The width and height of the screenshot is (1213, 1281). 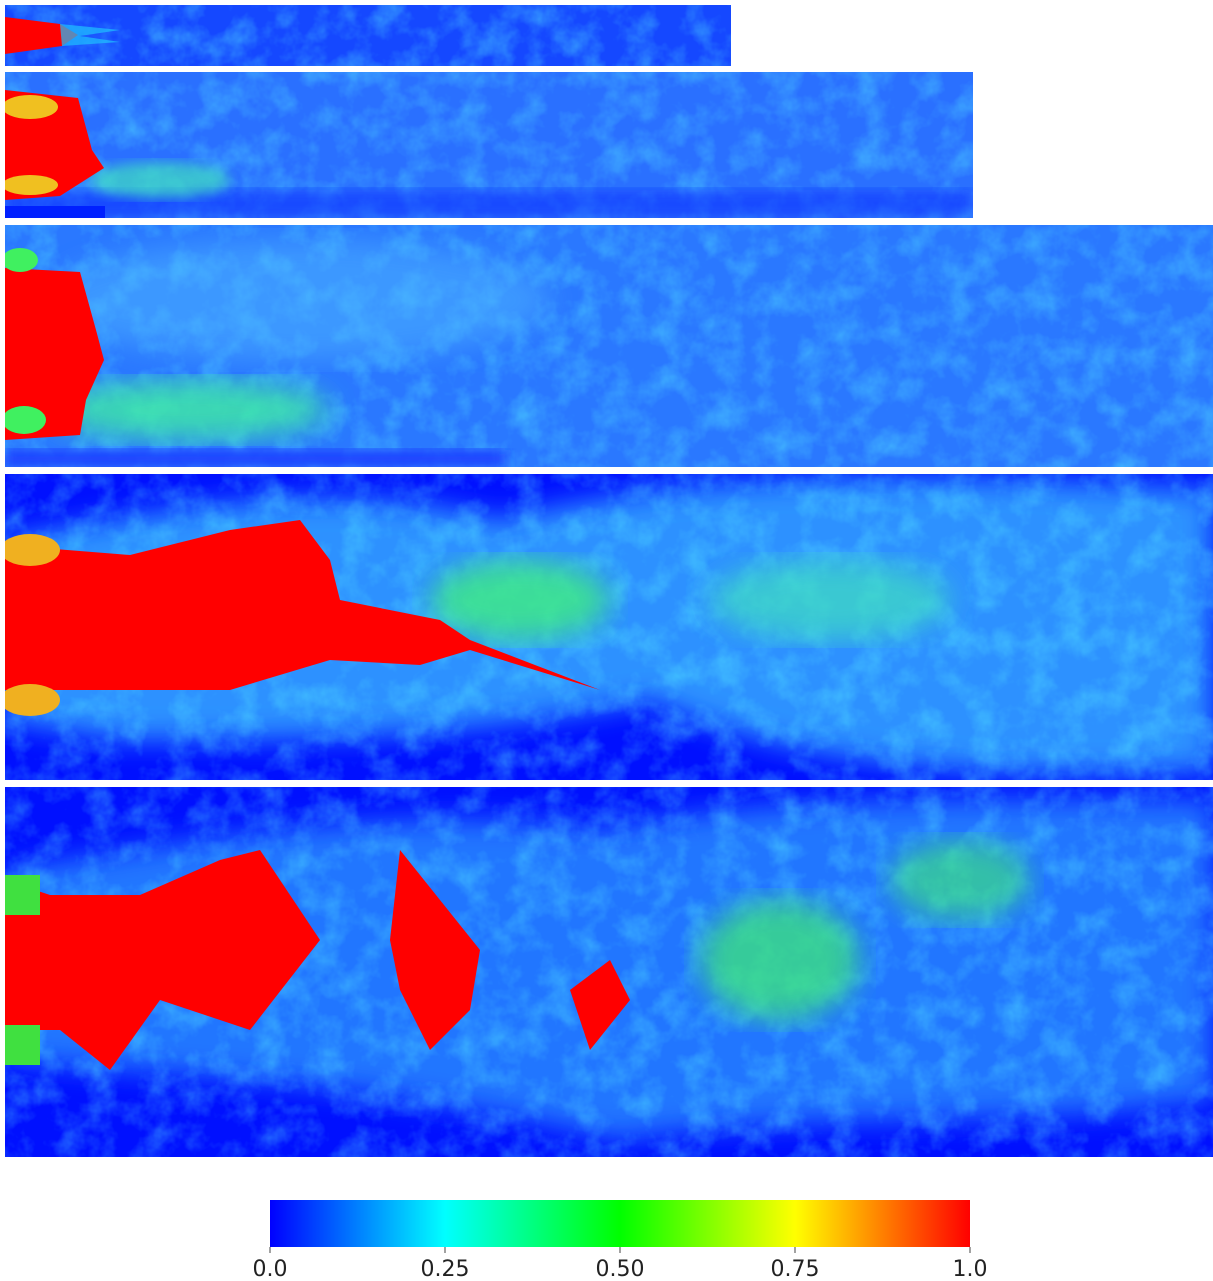 I want to click on colorbar, so click(x=620, y=1223).